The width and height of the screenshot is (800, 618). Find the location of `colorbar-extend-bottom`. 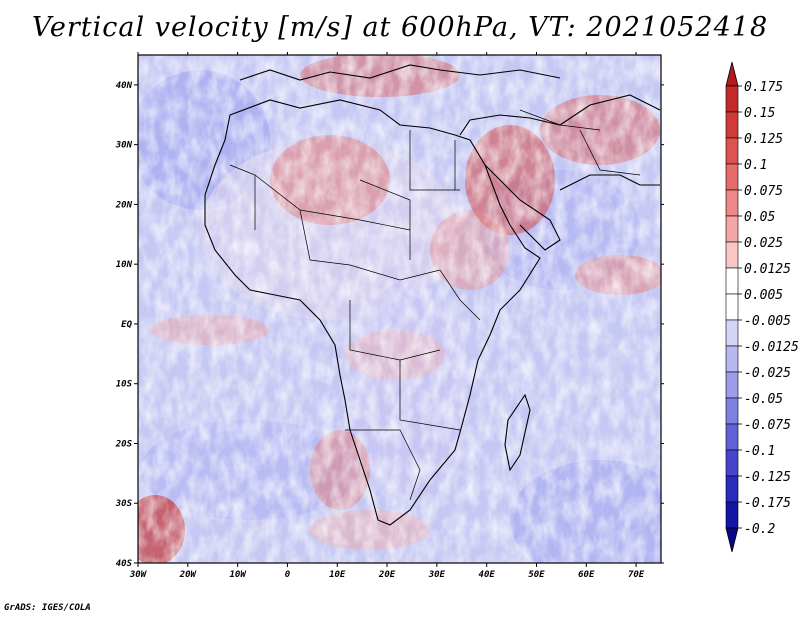

colorbar-extend-bottom is located at coordinates (732, 540).